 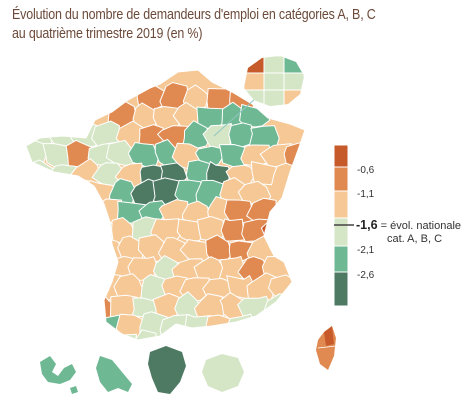 I want to click on legend-threshold-4: -2,6, so click(x=366, y=275).